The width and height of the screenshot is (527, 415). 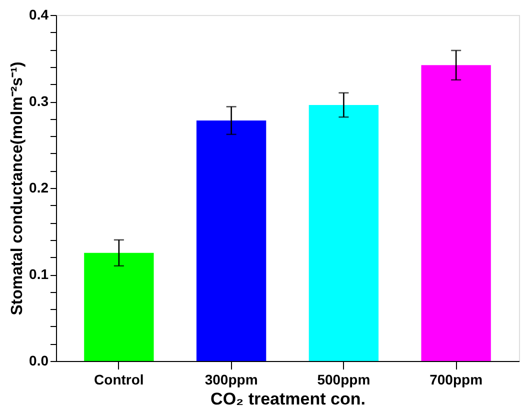 What do you see at coordinates (39, 101) in the screenshot?
I see `y-tick-label: 0.3` at bounding box center [39, 101].